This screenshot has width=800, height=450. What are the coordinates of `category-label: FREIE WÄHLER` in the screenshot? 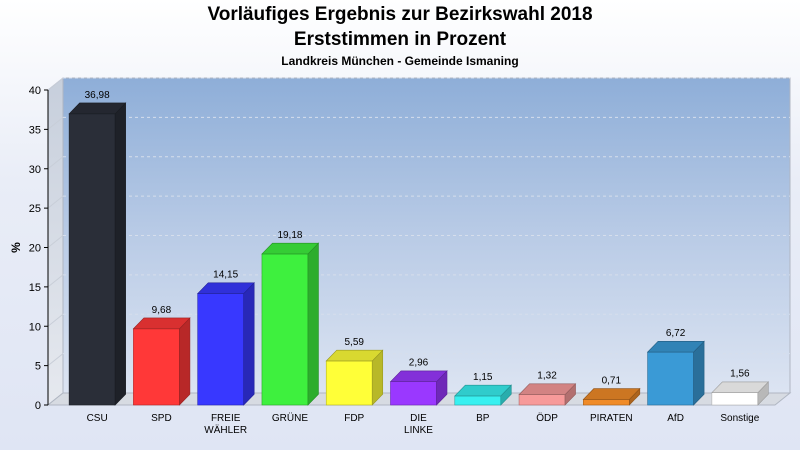 It's located at (225, 424).